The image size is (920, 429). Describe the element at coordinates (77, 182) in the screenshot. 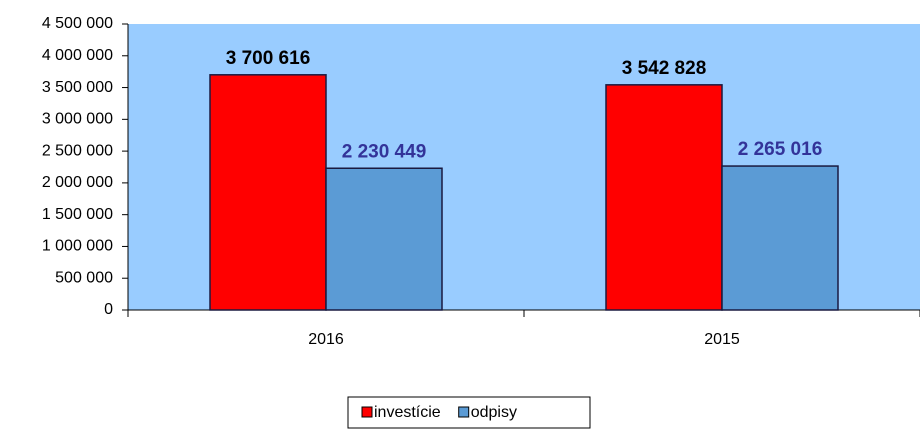

I see `y-tick-label: 2 000 000` at that location.